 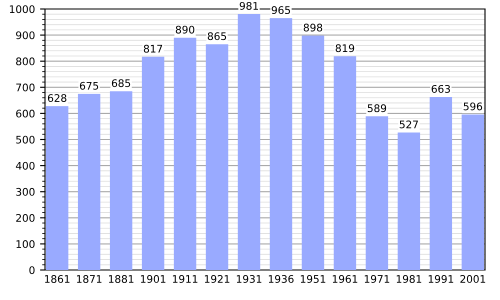 What do you see at coordinates (441, 88) in the screenshot?
I see `data-label: 663` at bounding box center [441, 88].